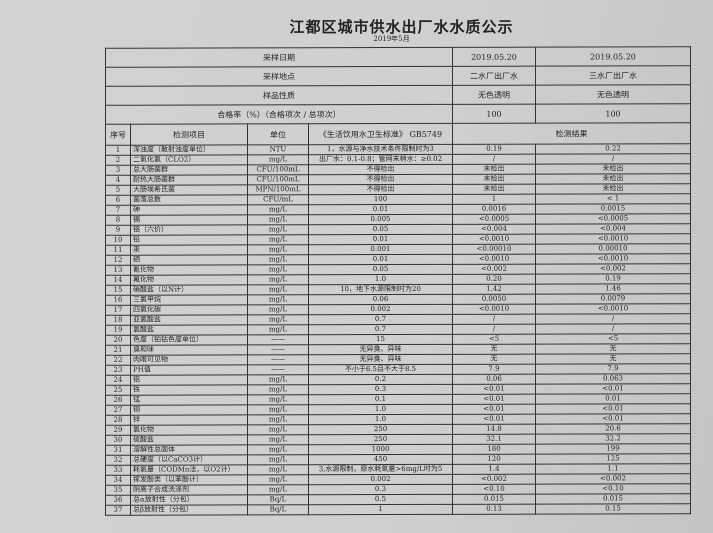  I want to click on meta-row-location: 采样地点 二水厂出厂水 三水厂出厂水, so click(398, 76).